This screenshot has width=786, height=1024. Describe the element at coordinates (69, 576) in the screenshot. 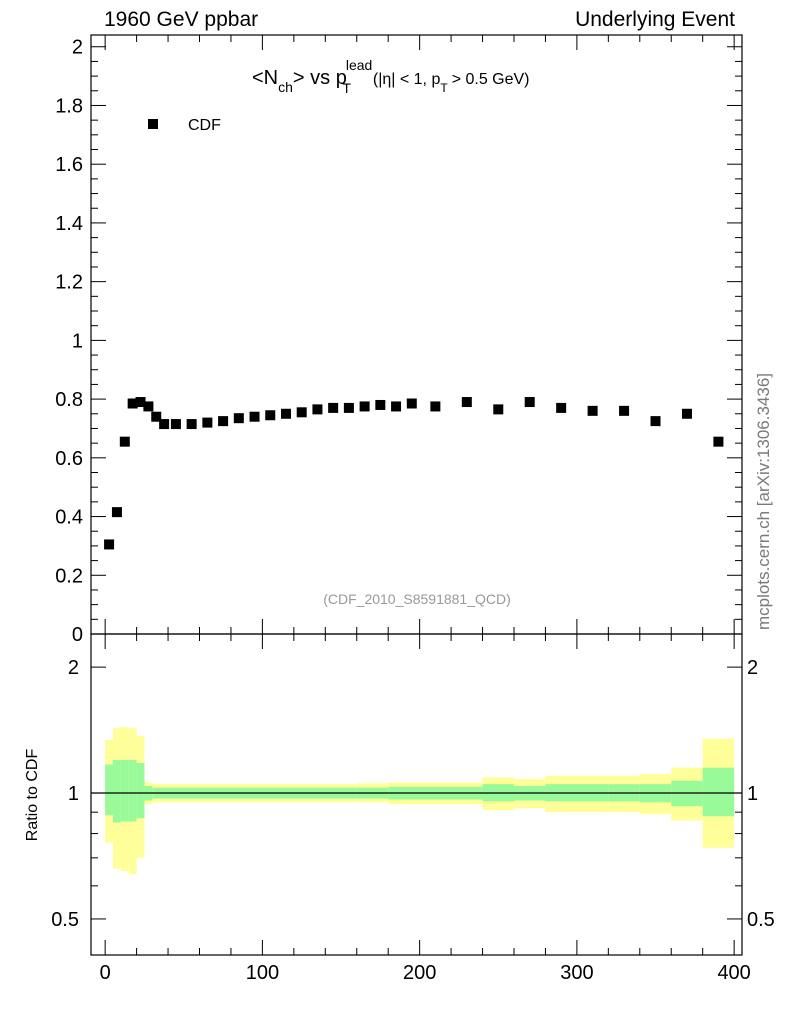

I see `y-tick-label: 0.2` at that location.